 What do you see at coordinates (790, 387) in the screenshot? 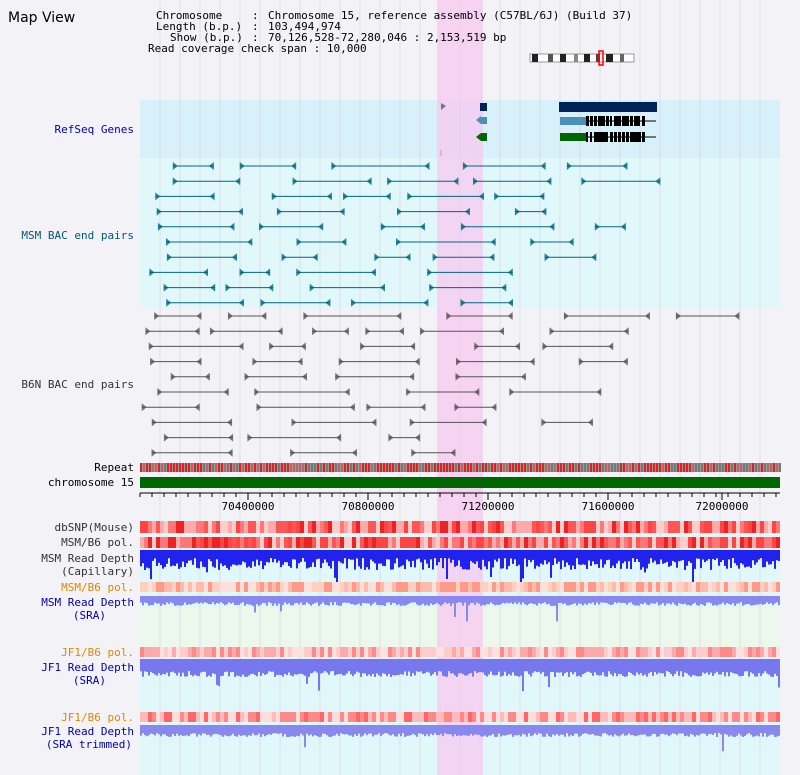
I see `right-margin` at bounding box center [790, 387].